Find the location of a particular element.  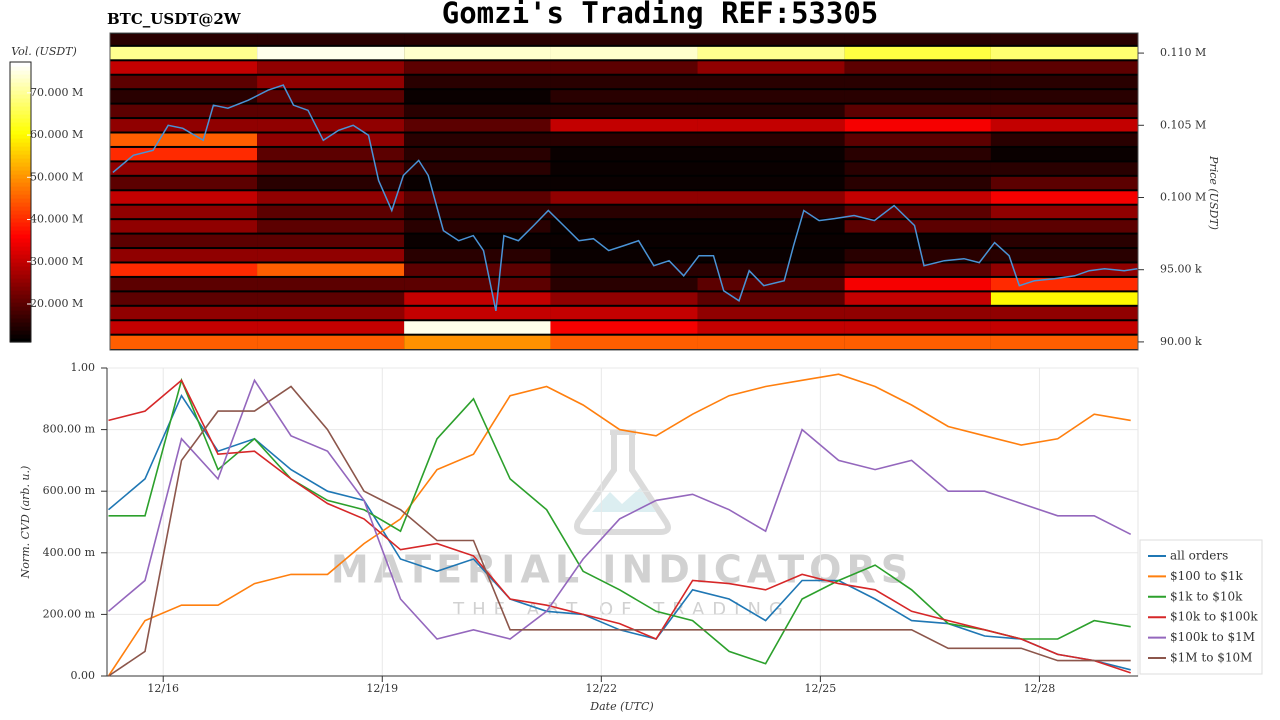

colorbar-tick-label: 60.000 M is located at coordinates (56, 134).